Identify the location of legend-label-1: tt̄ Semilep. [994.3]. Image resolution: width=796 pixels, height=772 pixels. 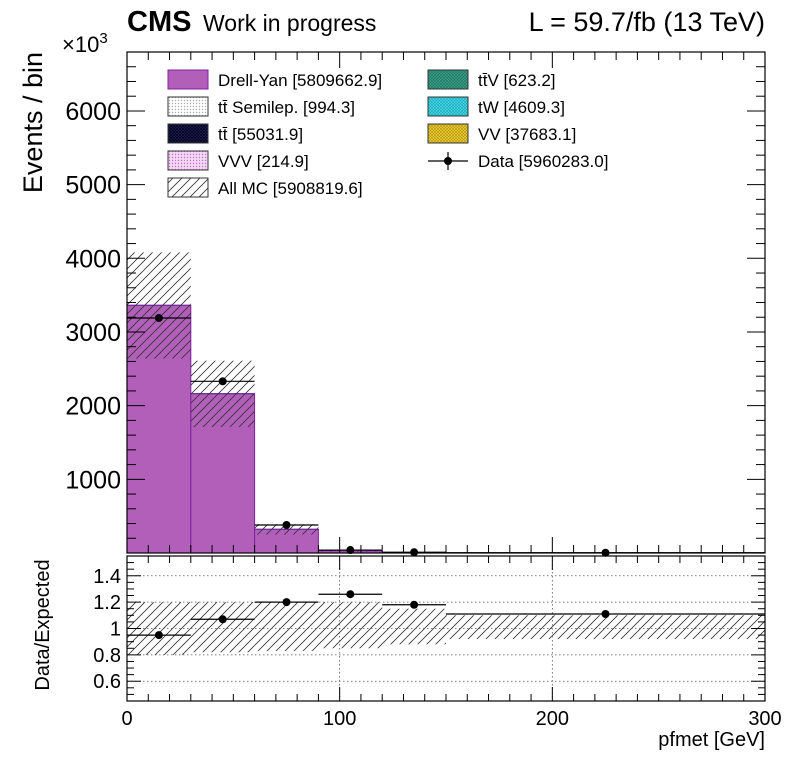
(286, 107).